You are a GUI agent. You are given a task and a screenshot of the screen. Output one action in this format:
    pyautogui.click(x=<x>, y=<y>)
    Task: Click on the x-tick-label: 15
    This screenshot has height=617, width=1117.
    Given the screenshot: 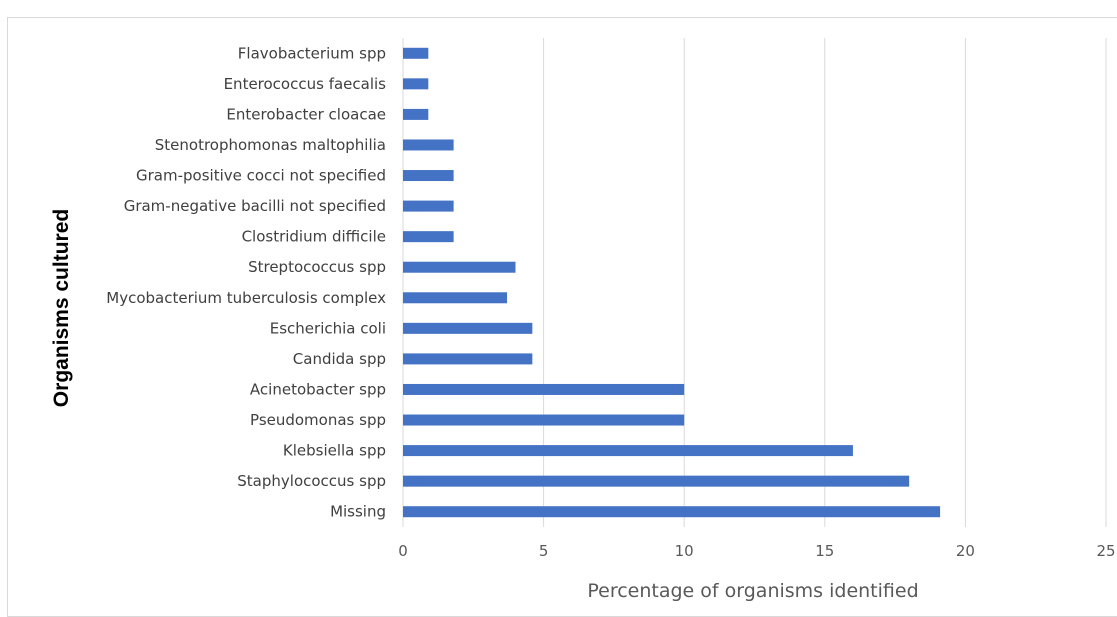 What is the action you would take?
    pyautogui.click(x=824, y=551)
    